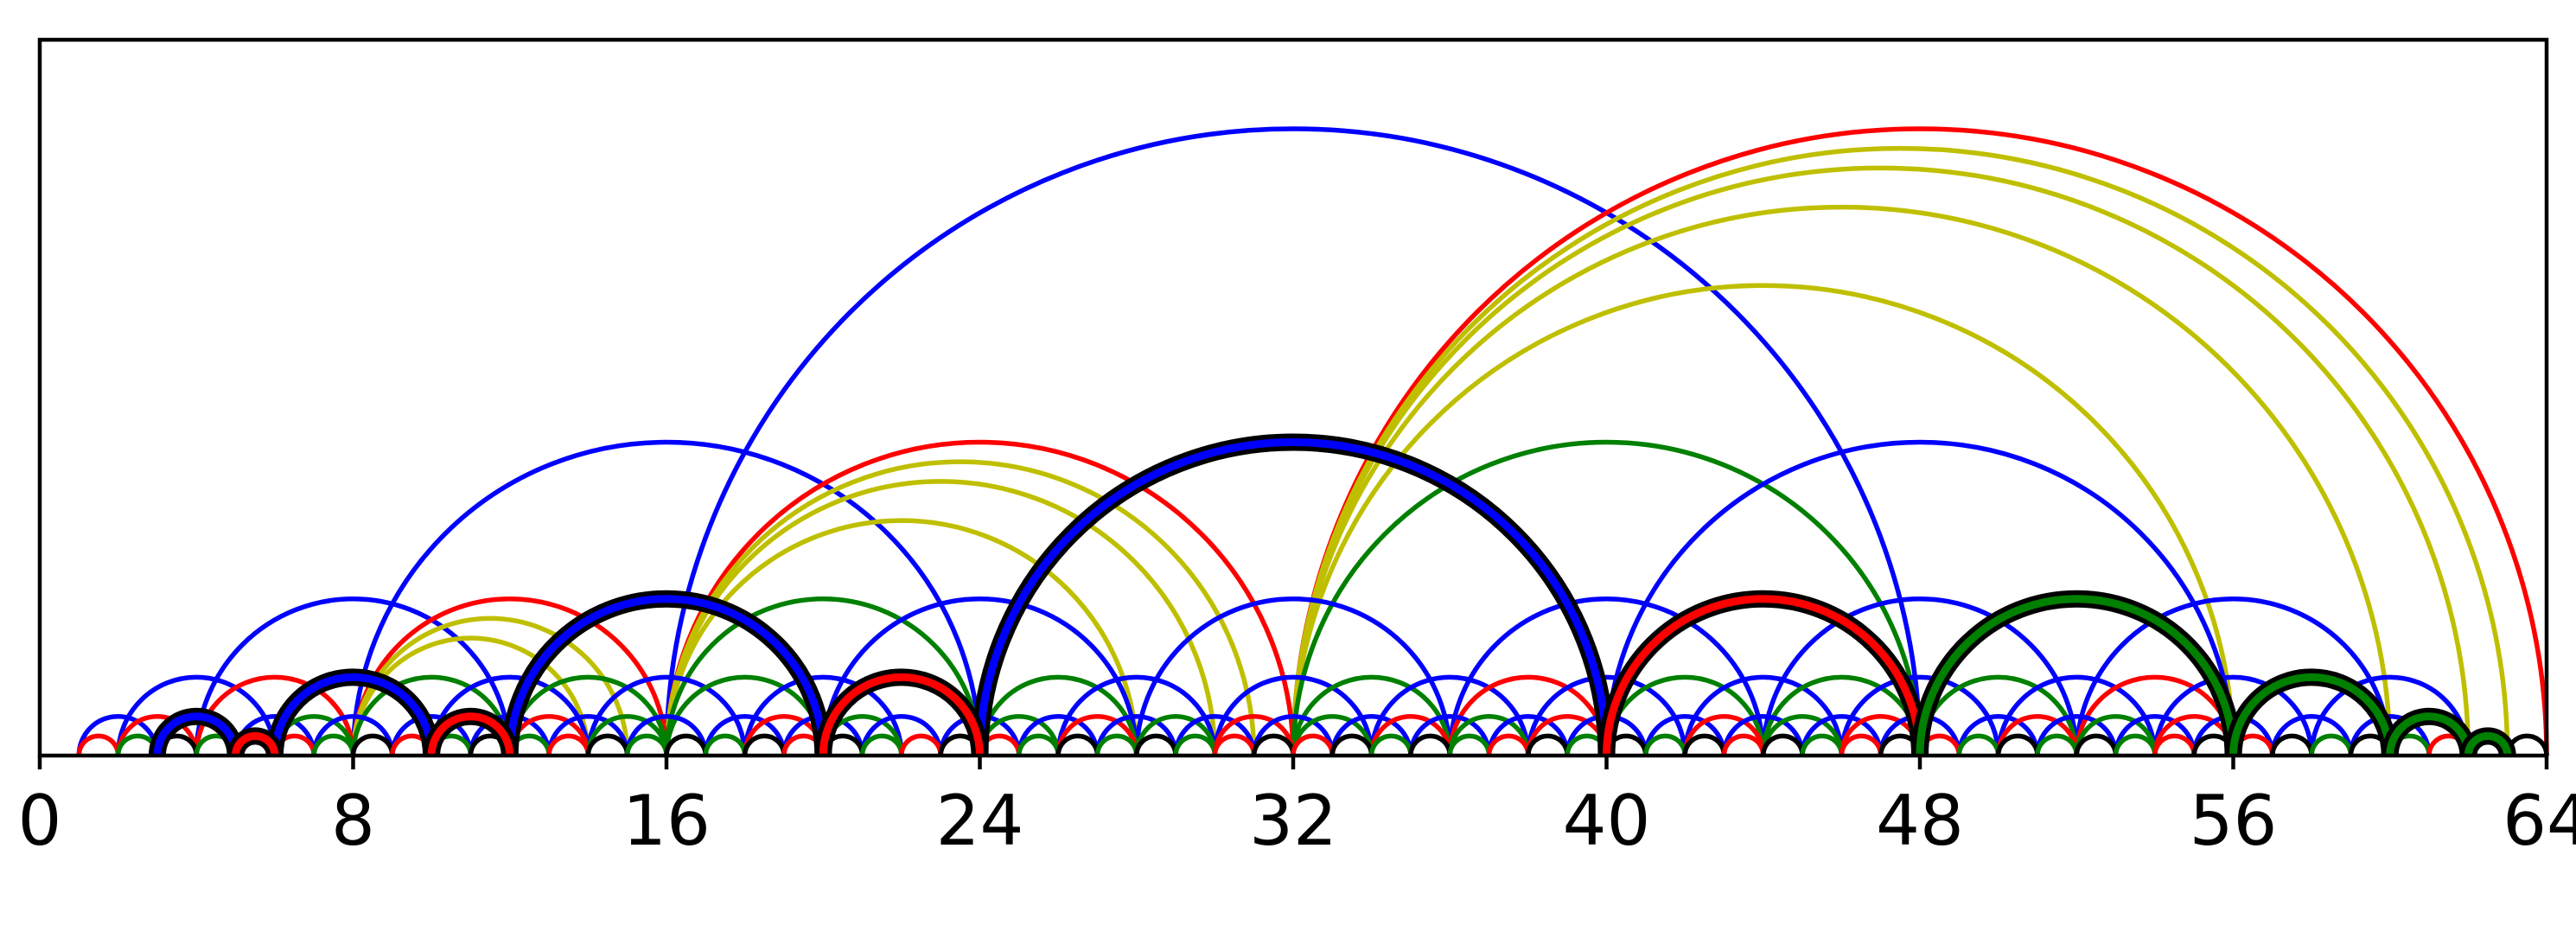 This screenshot has height=925, width=2576. Describe the element at coordinates (1293, 821) in the screenshot. I see `x-tick-label: 32` at that location.